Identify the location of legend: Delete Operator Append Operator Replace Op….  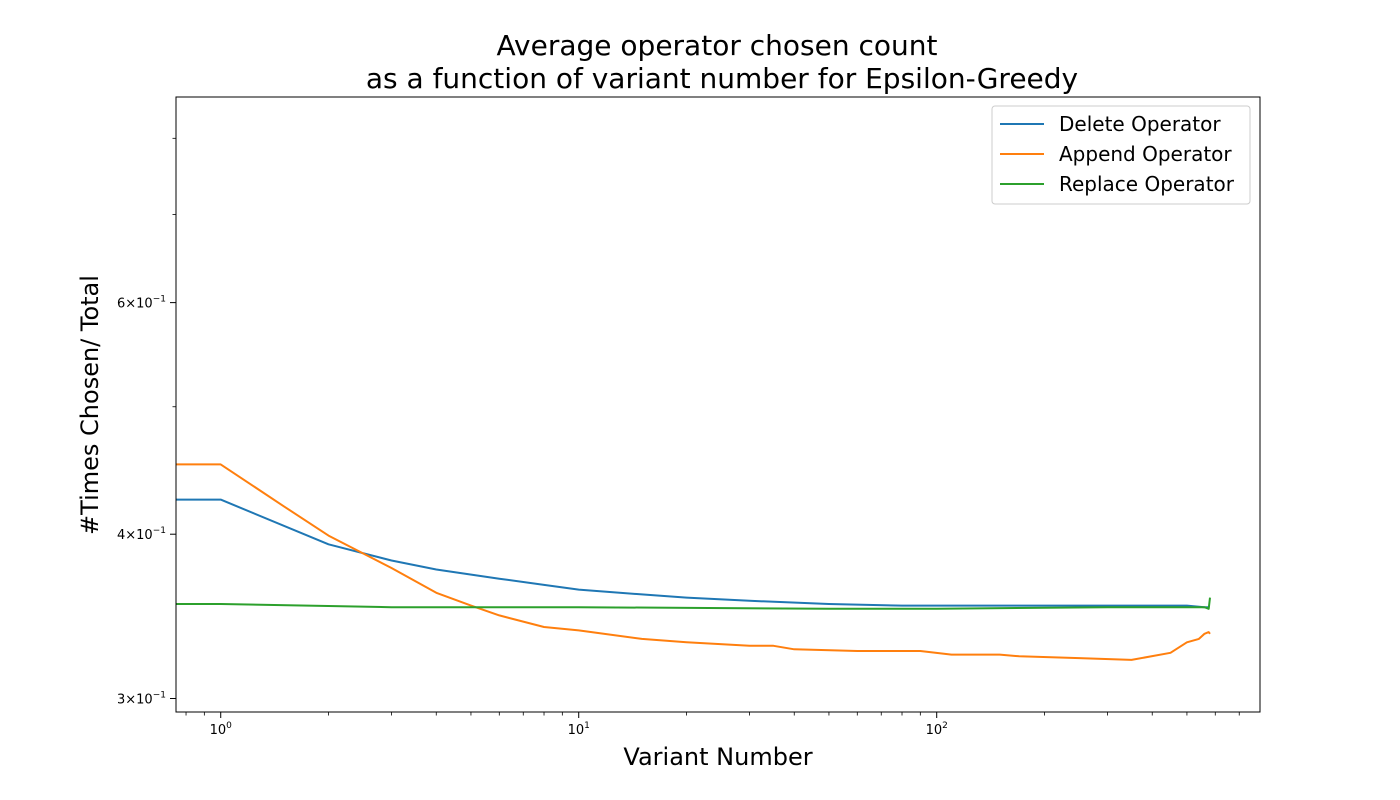
(1121, 155).